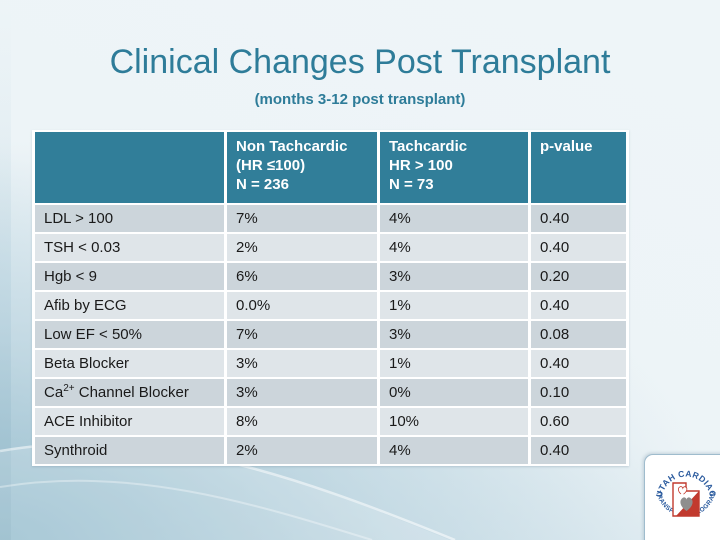 The width and height of the screenshot is (720, 540). Describe the element at coordinates (360, 99) in the screenshot. I see `slide-subtitle: (months 3-12 post transplant)` at that location.